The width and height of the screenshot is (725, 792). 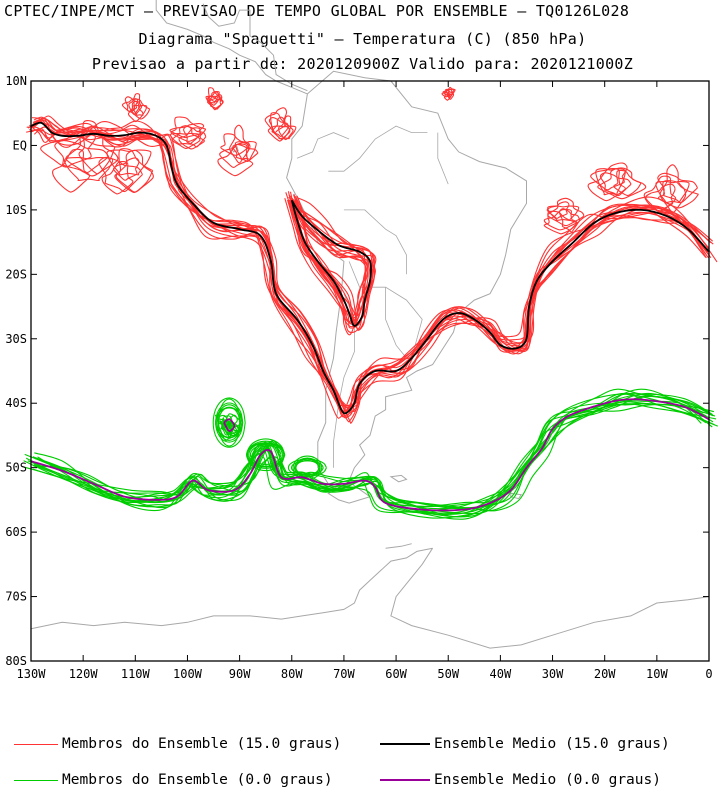 I want to click on x-tick-label: 50W, so click(x=448, y=674).